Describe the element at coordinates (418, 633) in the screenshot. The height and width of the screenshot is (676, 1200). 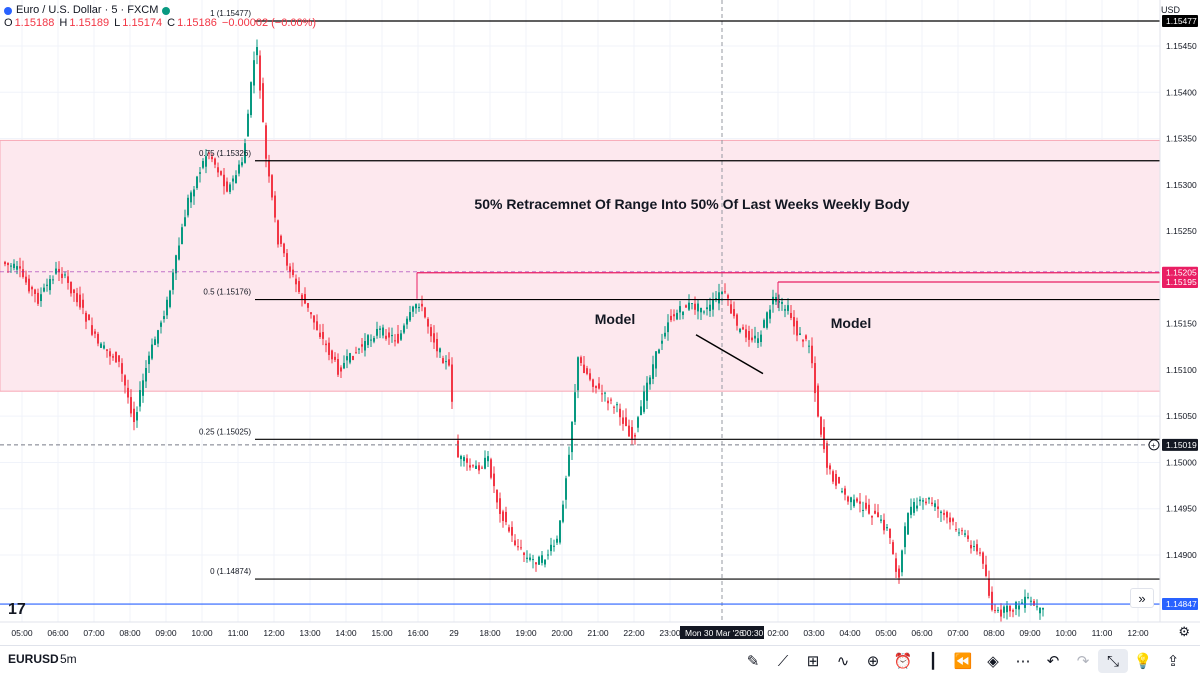
I see `time-tick-label: 16:00` at that location.